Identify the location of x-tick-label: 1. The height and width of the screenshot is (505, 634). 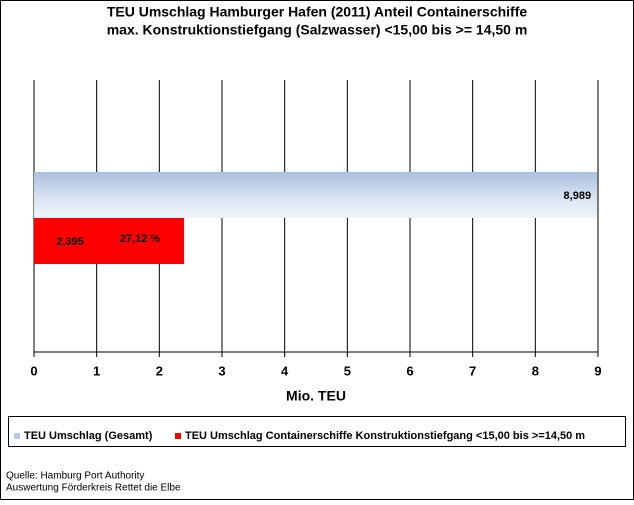
(96, 370).